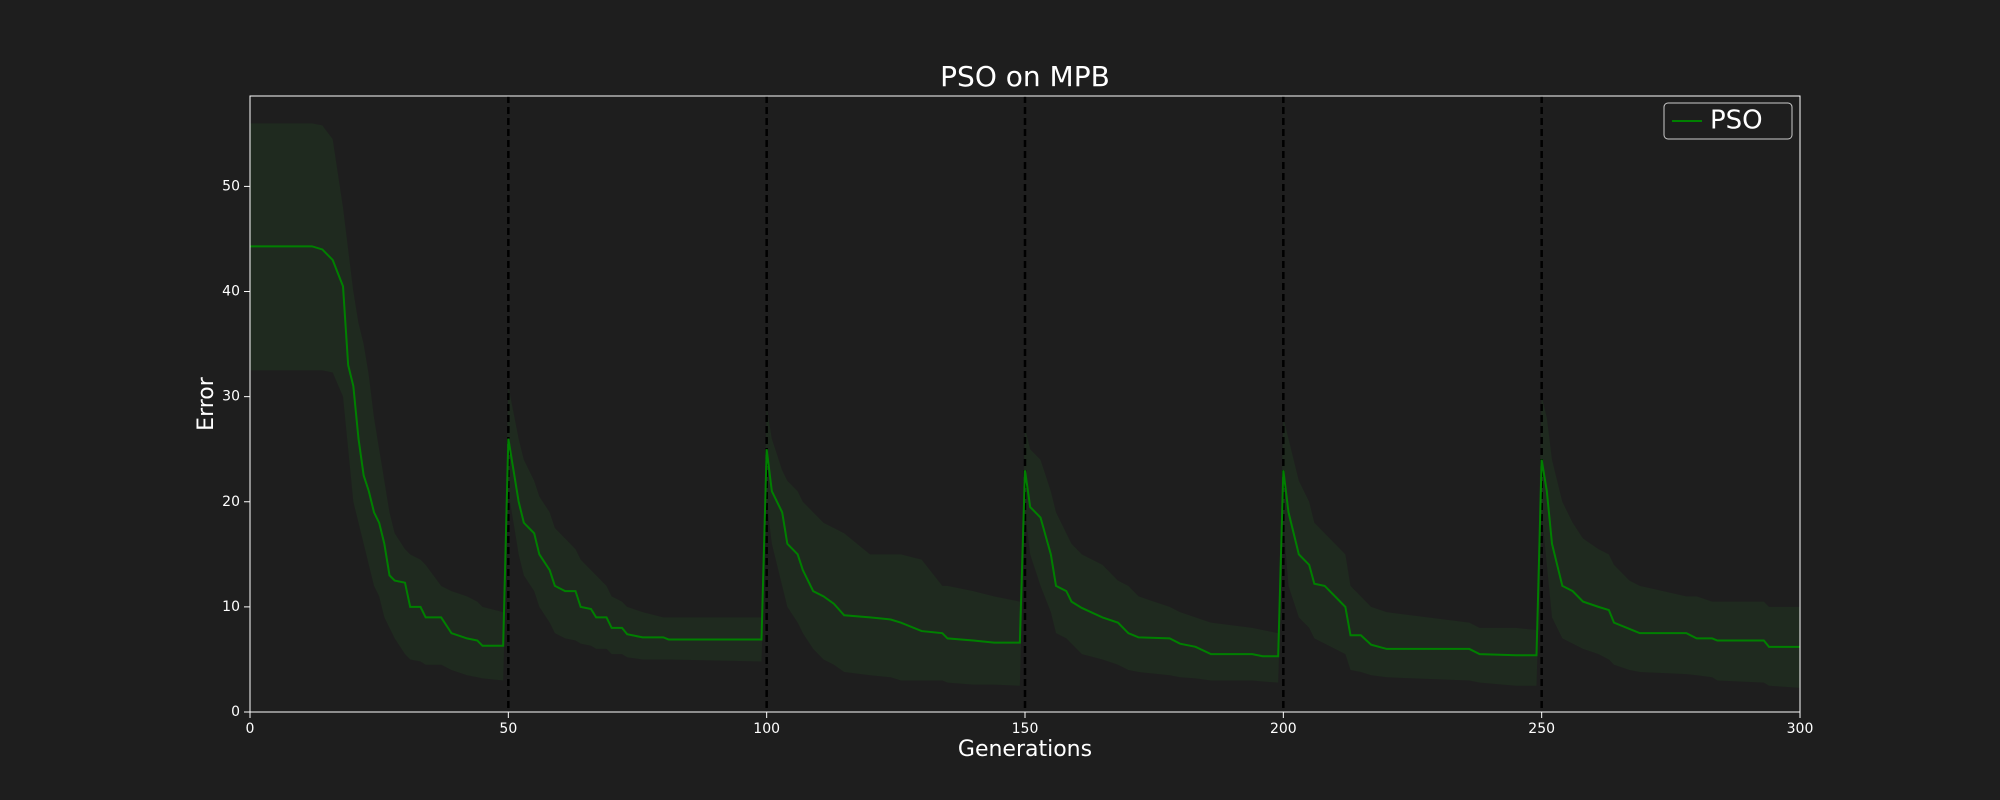  What do you see at coordinates (1025, 76) in the screenshot?
I see `chart-title: PSO on MPB` at bounding box center [1025, 76].